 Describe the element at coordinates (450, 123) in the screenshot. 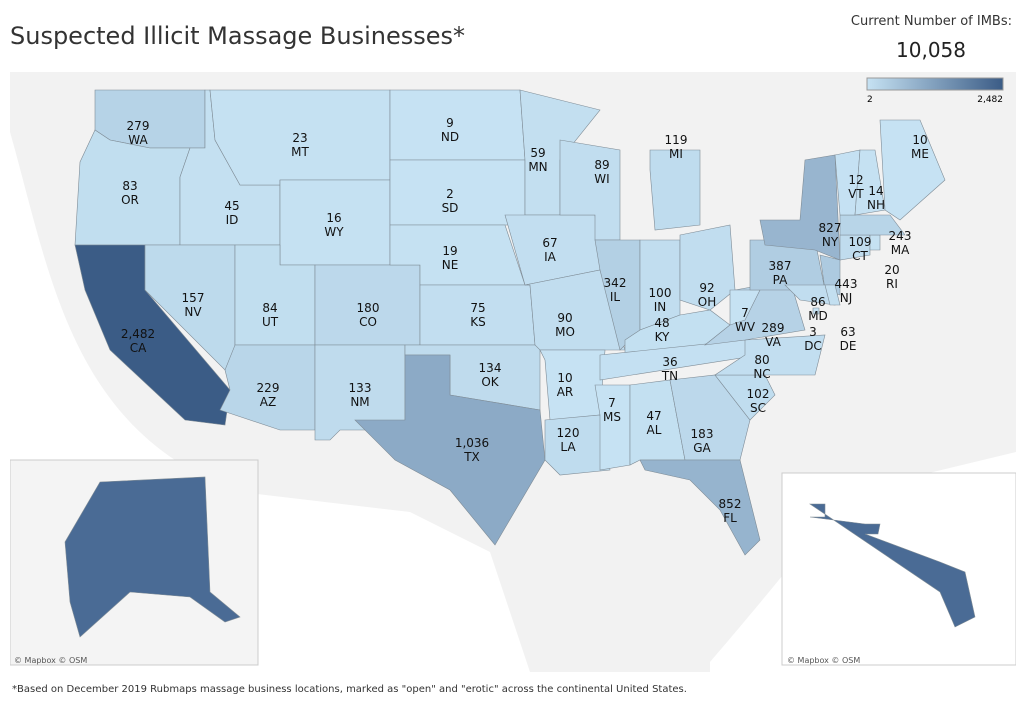

I see `state-value-label: 9` at that location.